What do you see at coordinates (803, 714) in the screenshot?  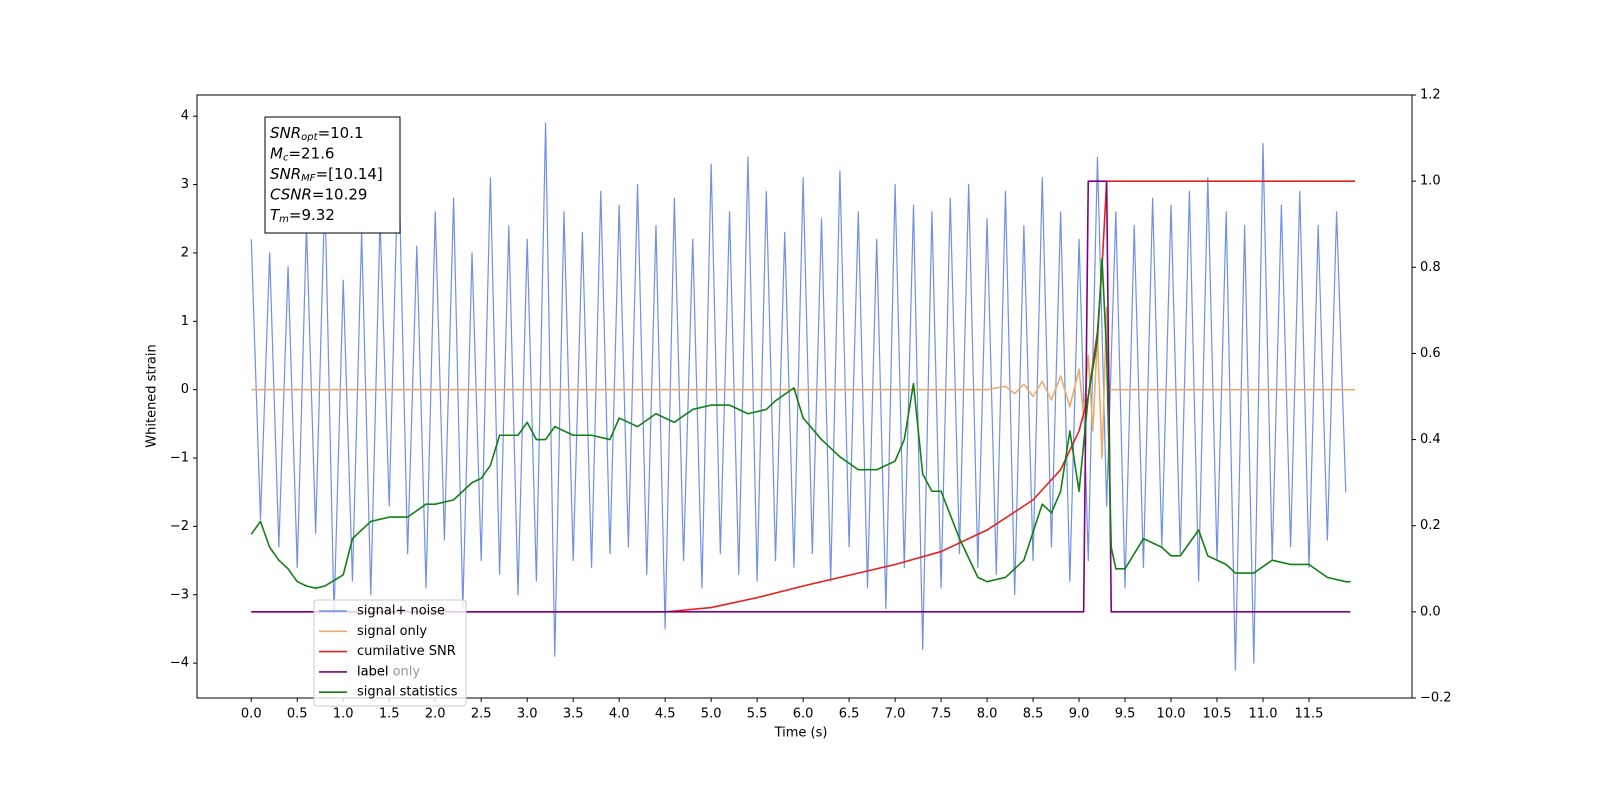 I see `x-tick-label: 6.0` at bounding box center [803, 714].